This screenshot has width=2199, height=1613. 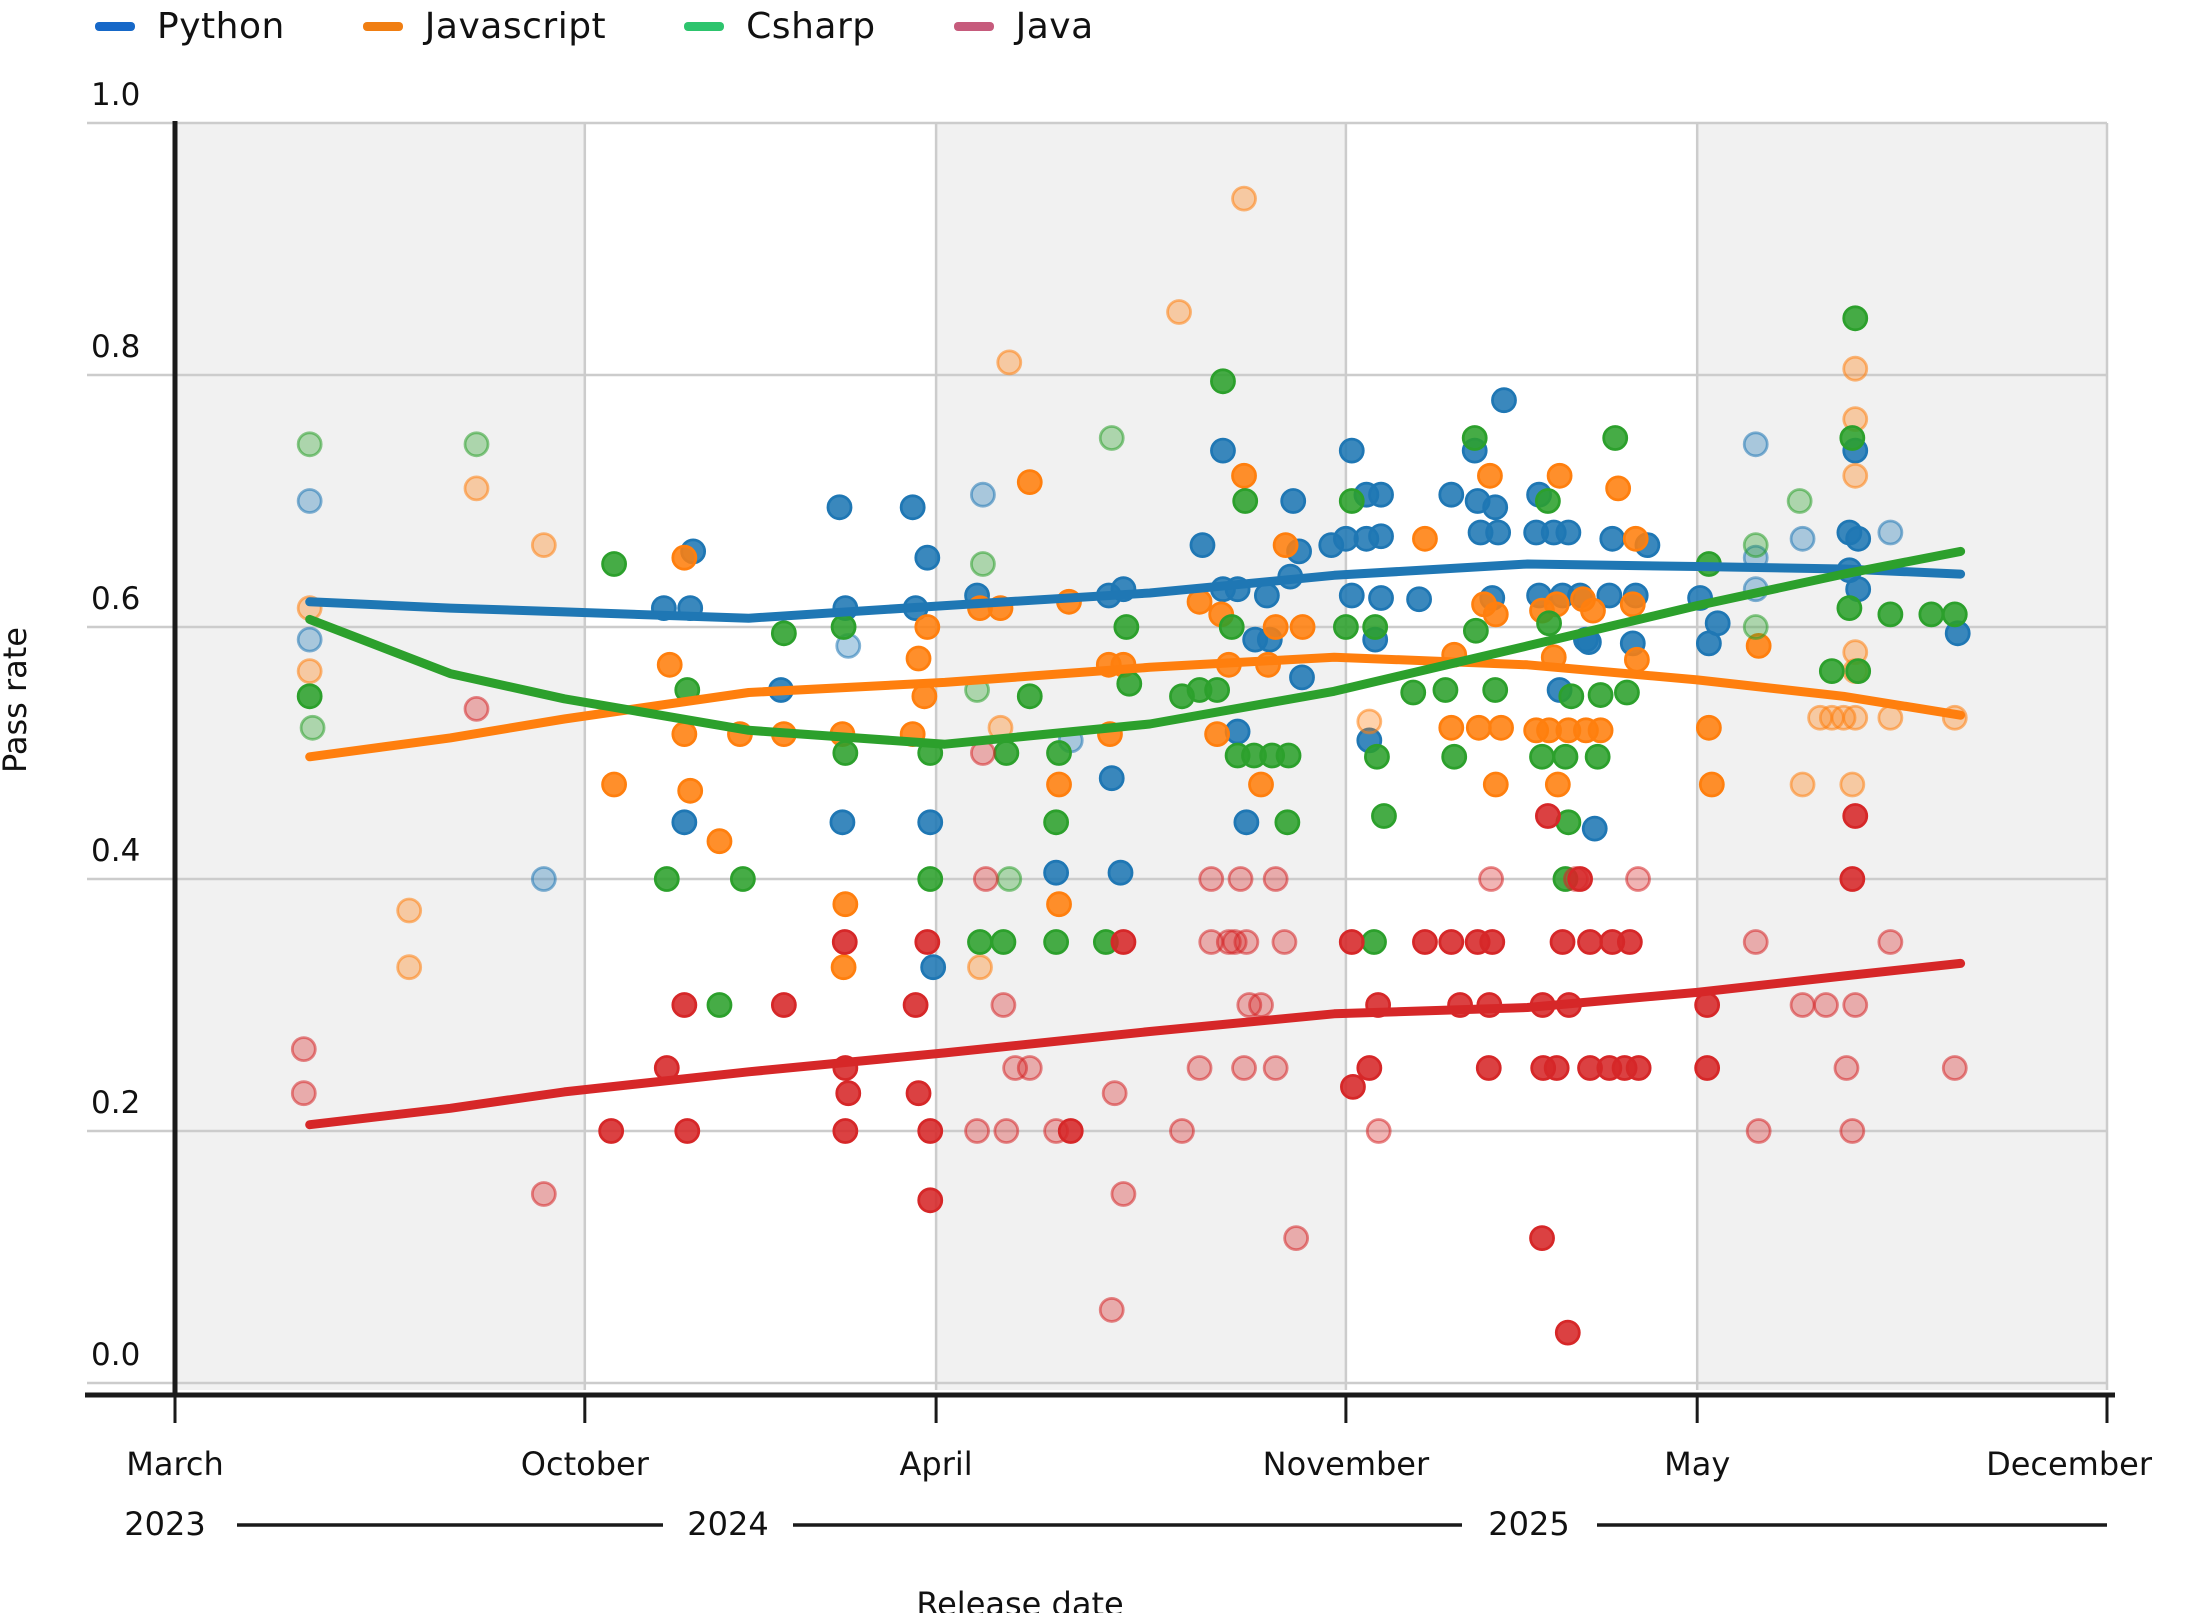 I want to click on year-label: 2025, so click(x=1528, y=1524).